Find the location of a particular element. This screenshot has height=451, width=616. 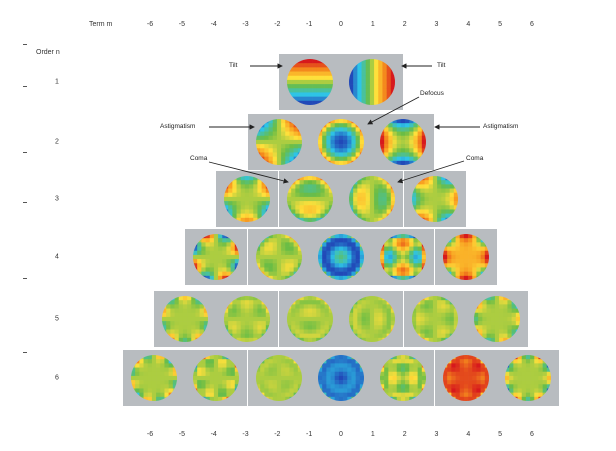

top-term-tick-label: -3 is located at coordinates (245, 24).